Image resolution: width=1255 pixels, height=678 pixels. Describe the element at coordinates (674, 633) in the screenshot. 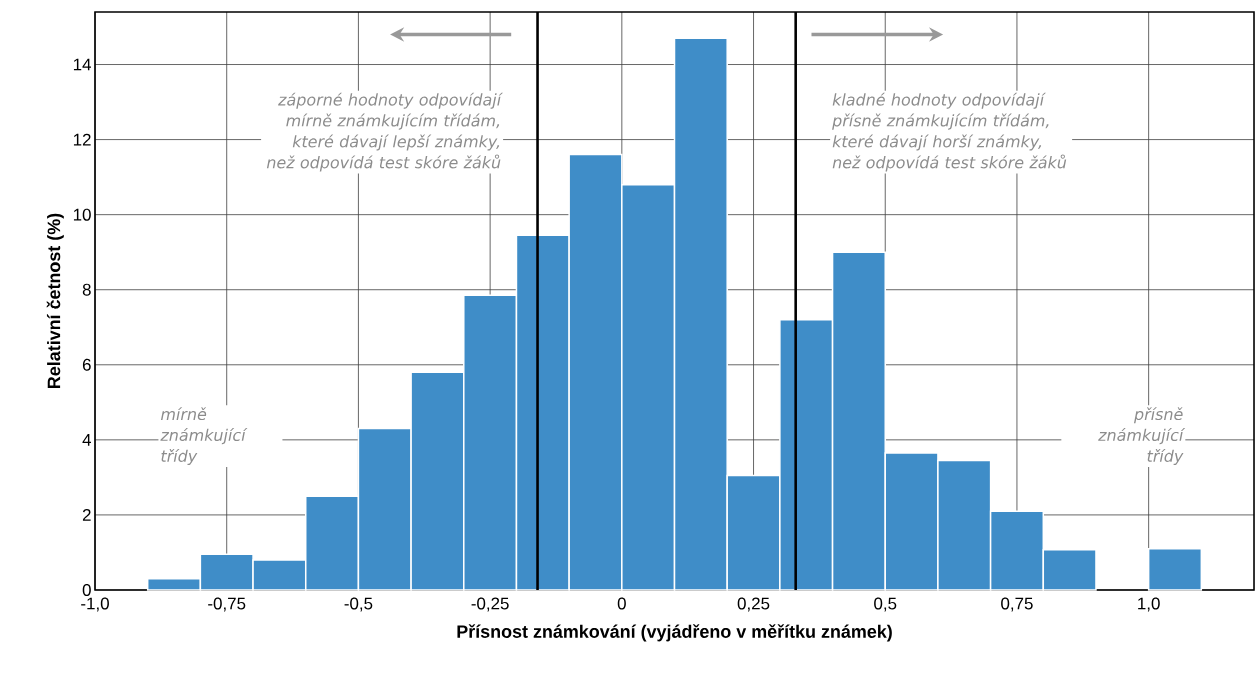

I see `x-axis-title: Přísnost známkování (vyjádřeno v měřítku známek)` at that location.